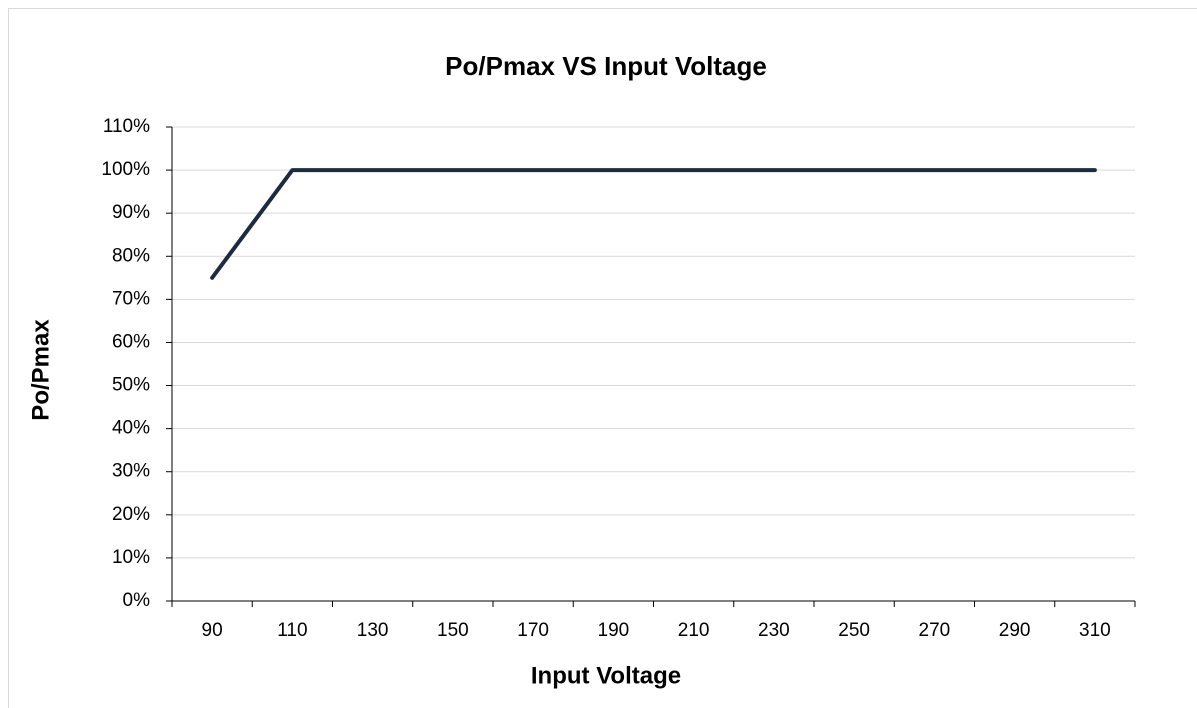 The image size is (1197, 708). Describe the element at coordinates (131, 385) in the screenshot. I see `y-tick-label: 50%` at that location.